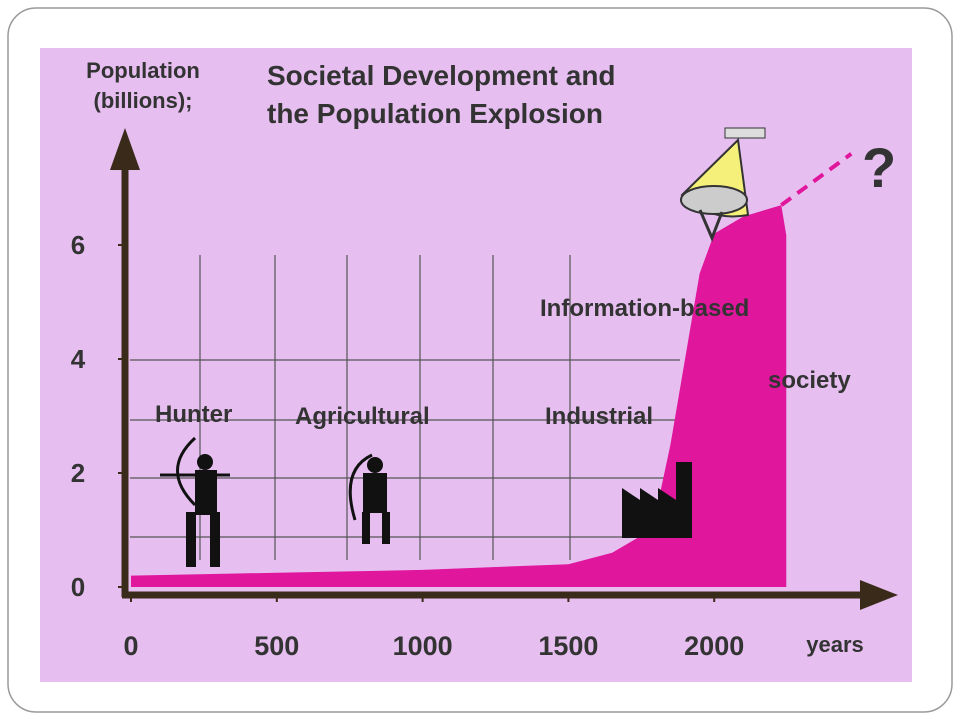 The height and width of the screenshot is (725, 960). What do you see at coordinates (879, 595) in the screenshot?
I see `x-axis-arrow` at bounding box center [879, 595].